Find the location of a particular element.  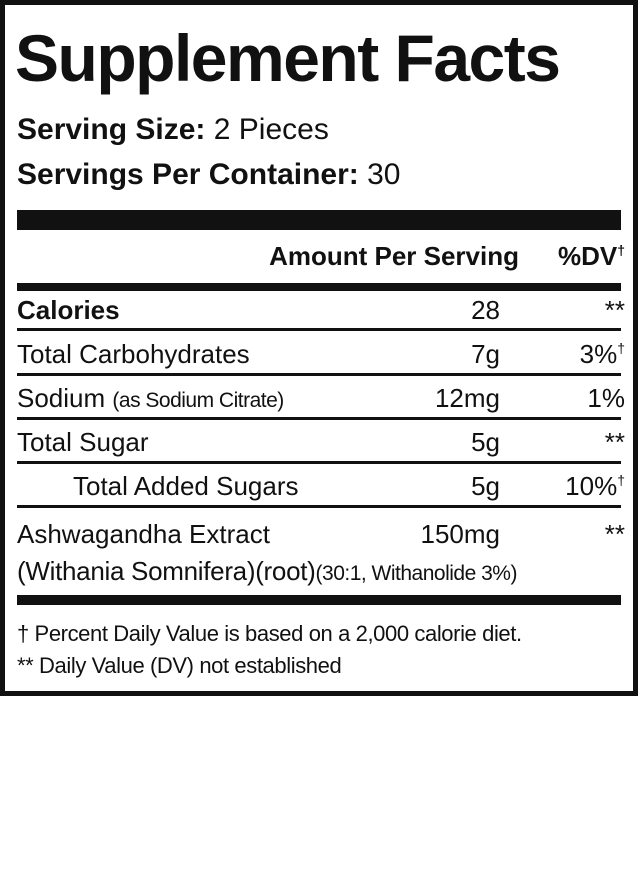

servings-per-container: Servings Per Container: 30 is located at coordinates (208, 175).